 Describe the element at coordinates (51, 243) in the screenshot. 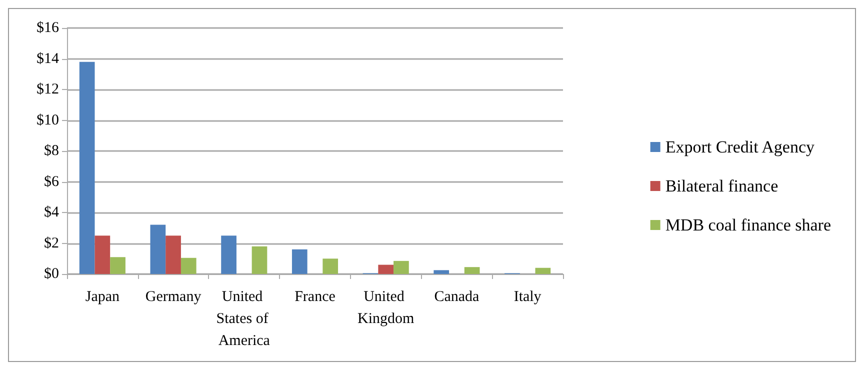

I see `y-tick-label: $2` at that location.